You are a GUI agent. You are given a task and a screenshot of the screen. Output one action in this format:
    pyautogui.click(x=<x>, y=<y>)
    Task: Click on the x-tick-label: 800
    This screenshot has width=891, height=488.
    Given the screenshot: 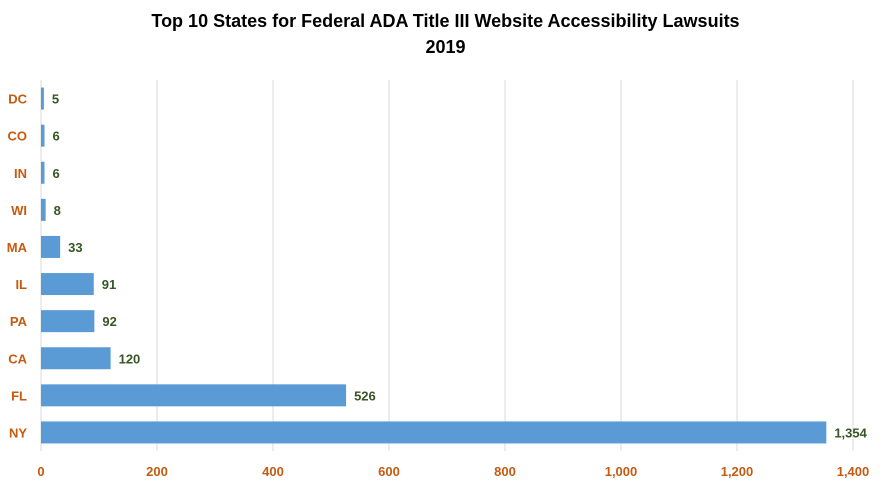 What is the action you would take?
    pyautogui.click(x=505, y=471)
    